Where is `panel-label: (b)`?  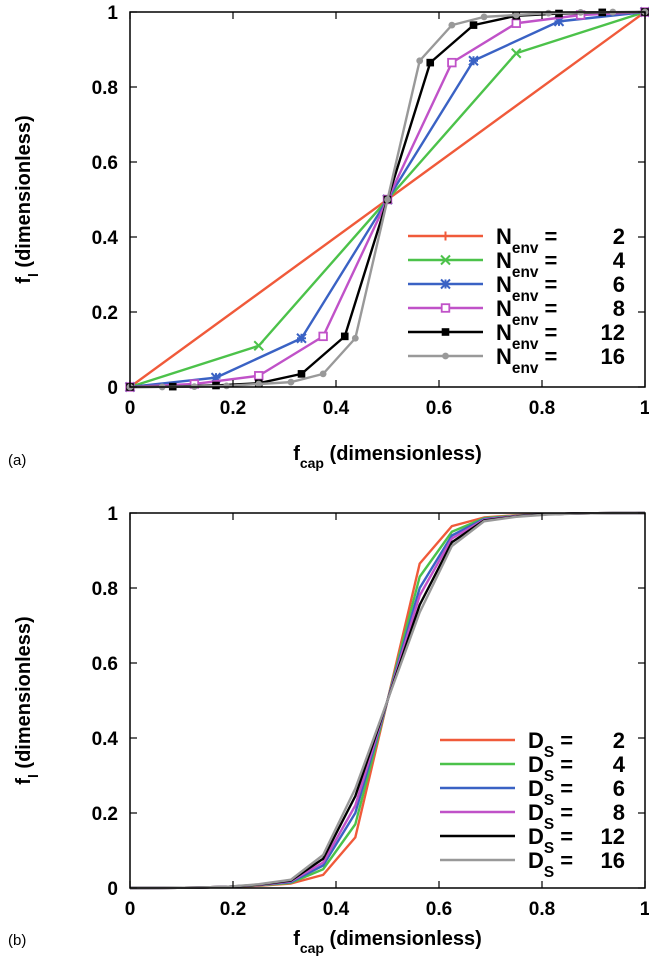 panel-label: (b) is located at coordinates (17, 940).